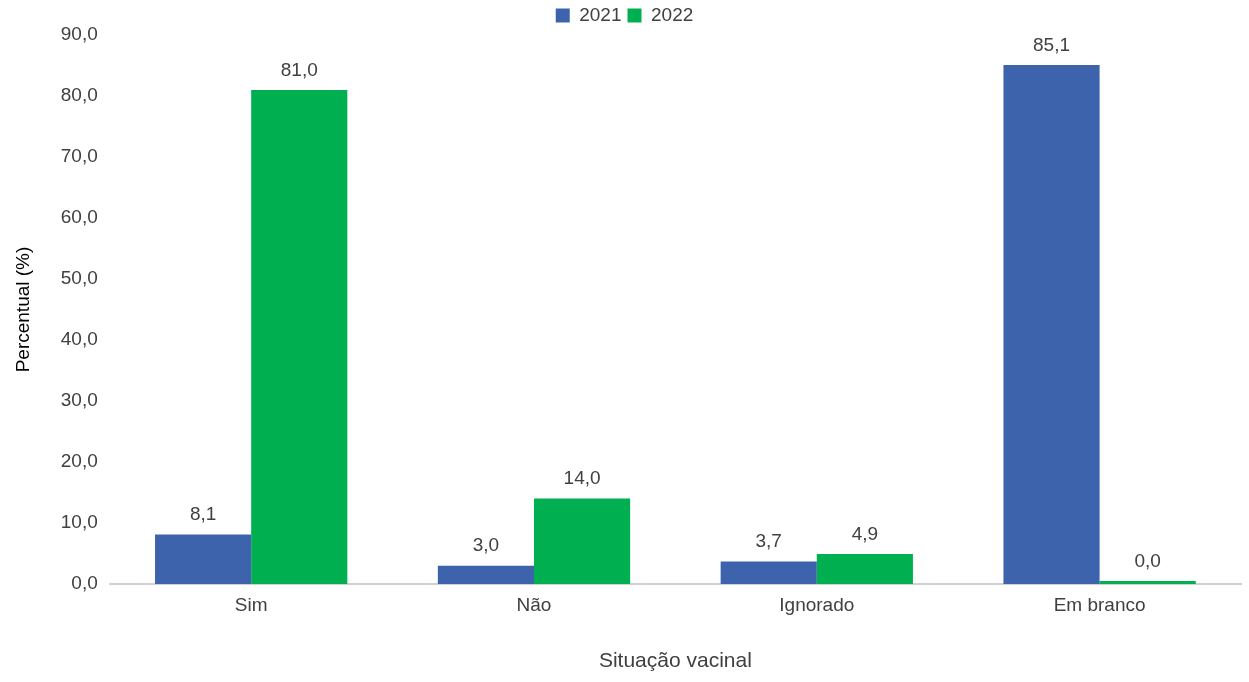 The width and height of the screenshot is (1249, 682). Describe the element at coordinates (486, 545) in the screenshot. I see `data-label: 3,0` at that location.